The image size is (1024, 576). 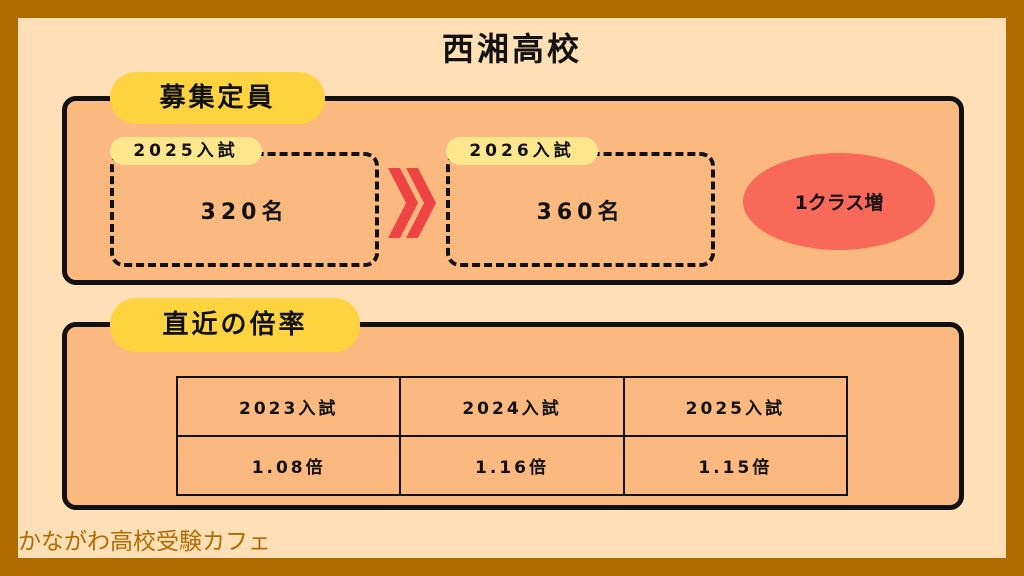 I want to click on value-cell: 1.16倍, so click(x=512, y=465).